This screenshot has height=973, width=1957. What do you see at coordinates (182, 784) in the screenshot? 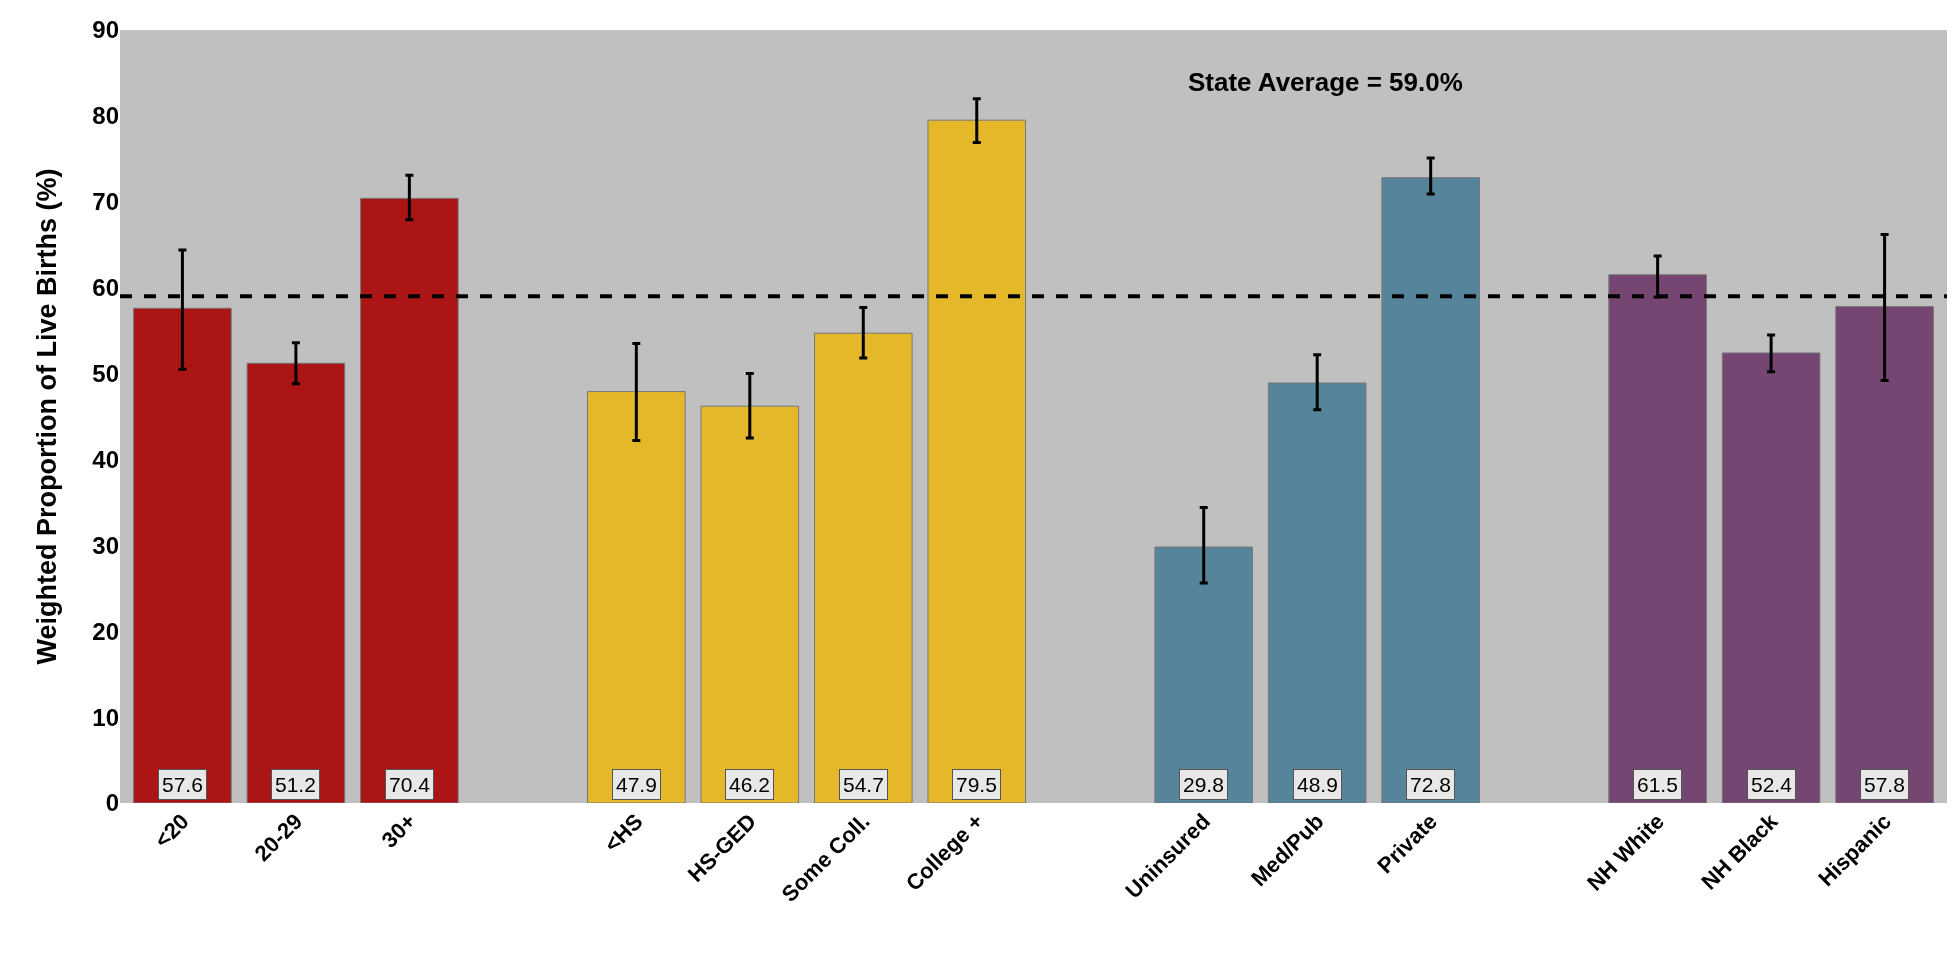
I see `data-label: 57.6` at bounding box center [182, 784].